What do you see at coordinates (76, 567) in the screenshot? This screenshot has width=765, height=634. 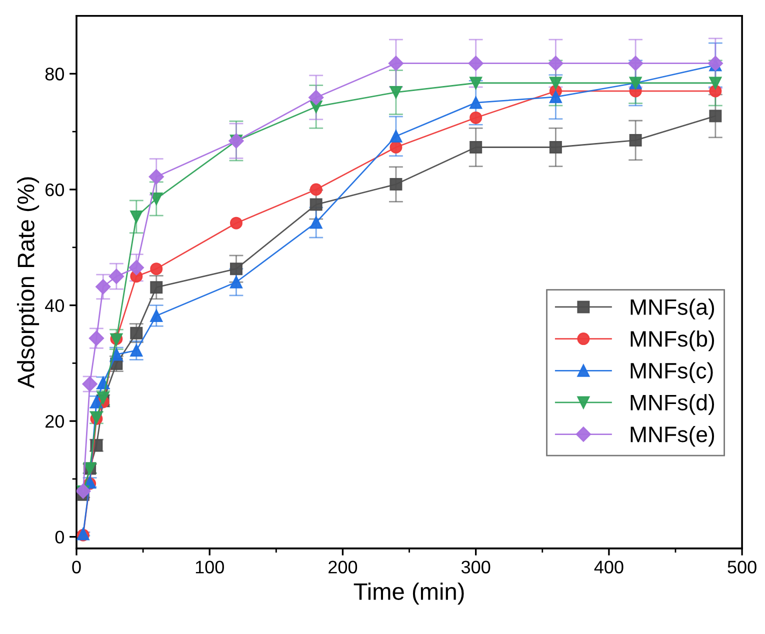 I see `x-tick-label: 0` at bounding box center [76, 567].